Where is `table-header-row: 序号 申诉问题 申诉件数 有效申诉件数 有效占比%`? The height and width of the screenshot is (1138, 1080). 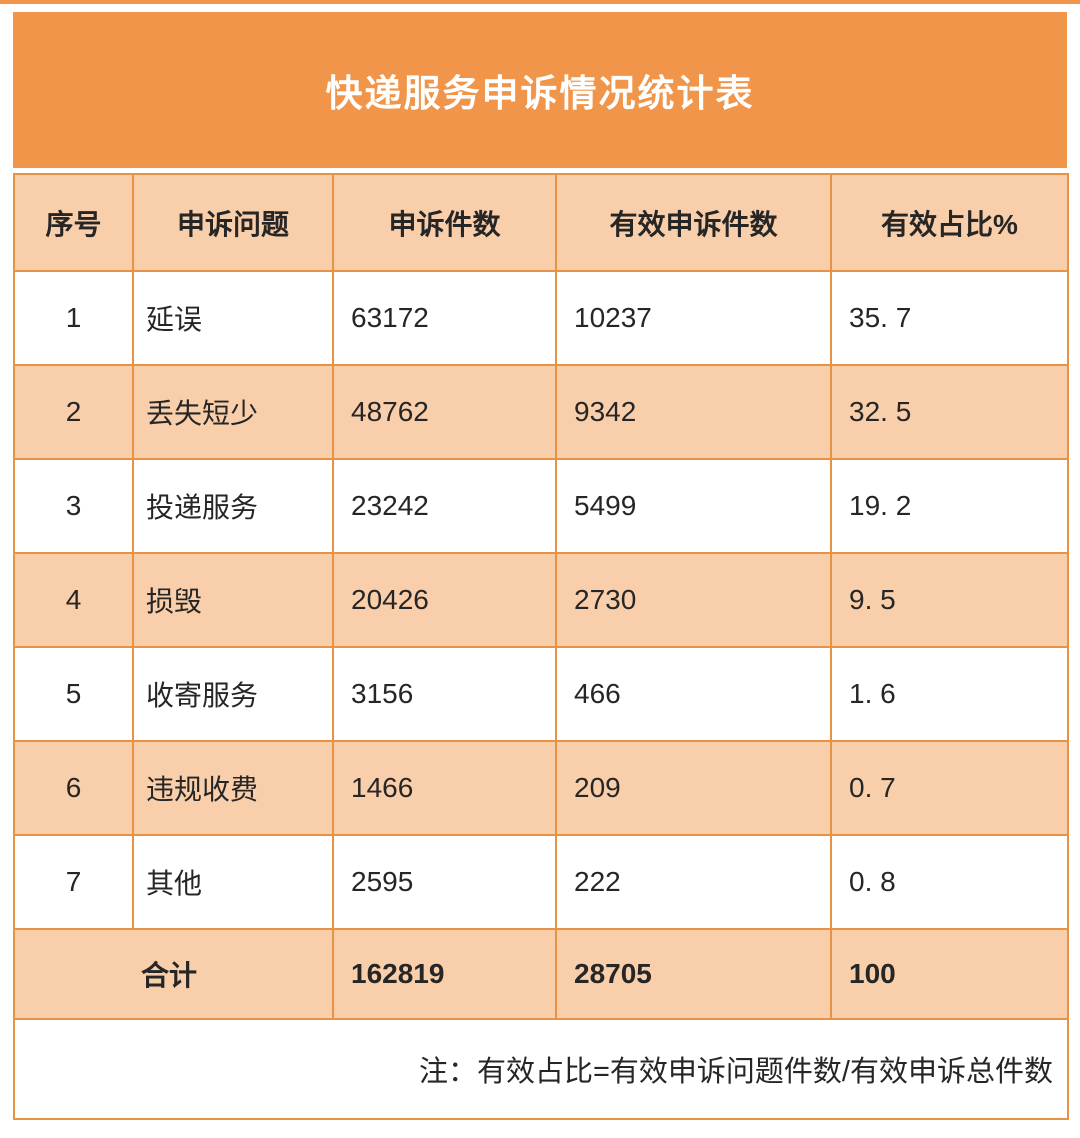 table-header-row: 序号 申诉问题 申诉件数 有效申诉件数 有效占比% is located at coordinates (541, 222).